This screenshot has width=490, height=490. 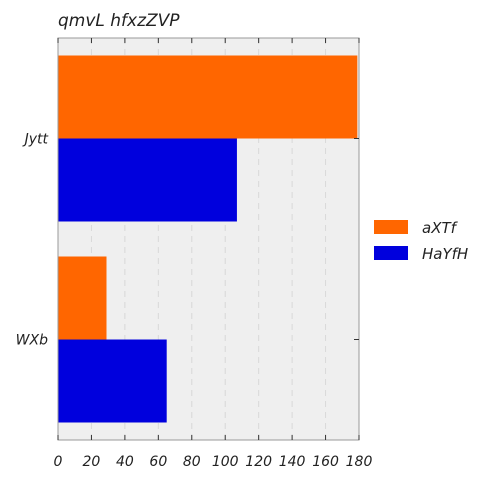 What do you see at coordinates (208, 97) in the screenshot?
I see `bar-aXTf-Jytt` at bounding box center [208, 97].